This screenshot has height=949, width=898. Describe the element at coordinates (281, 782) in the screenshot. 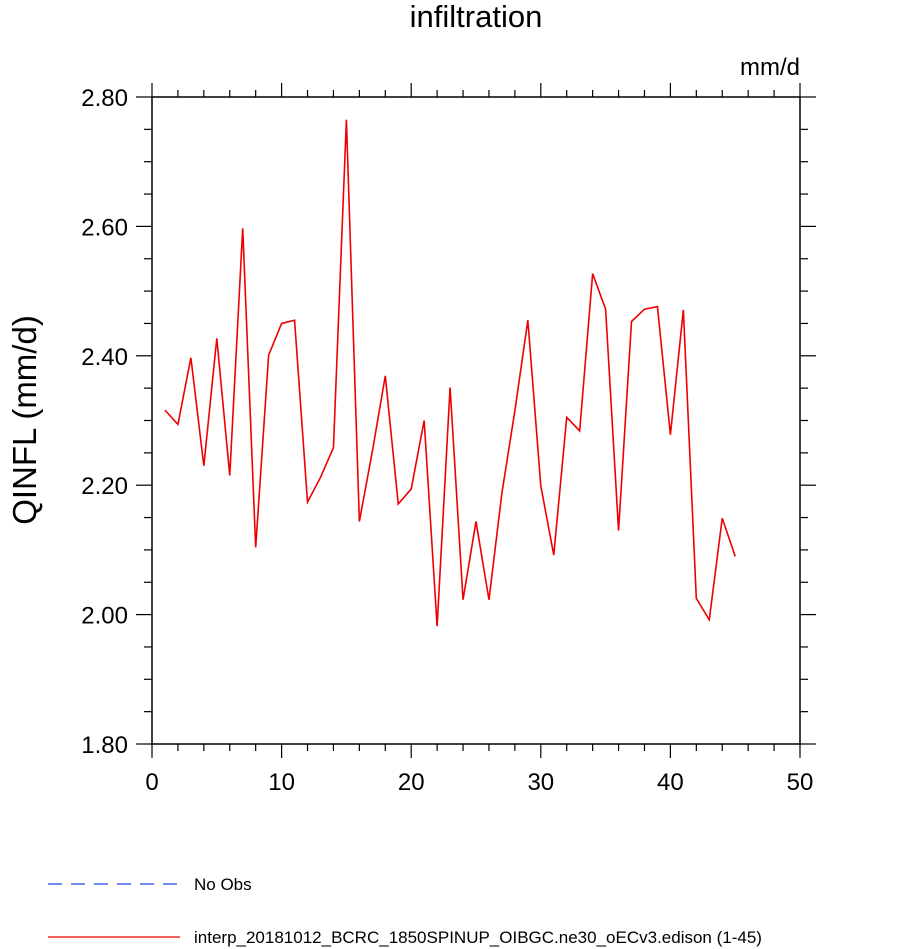

I see `x-tick-label: 10` at that location.